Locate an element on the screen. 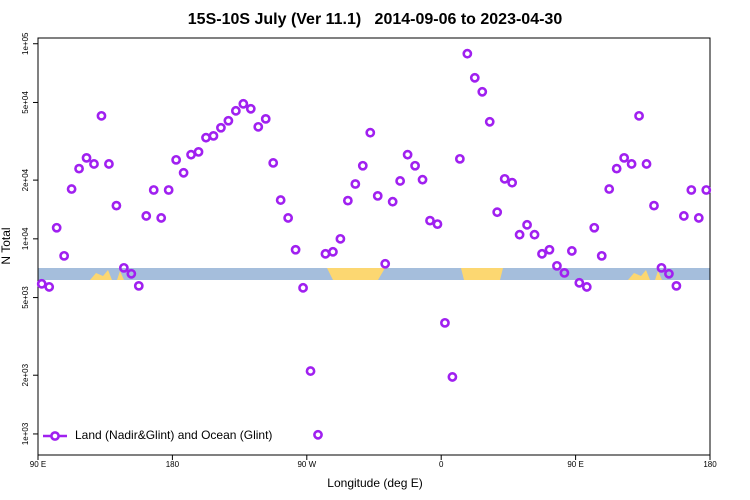  legend-label: Land (Nadir&Glint) and Ocean (Glint) is located at coordinates (173, 435).